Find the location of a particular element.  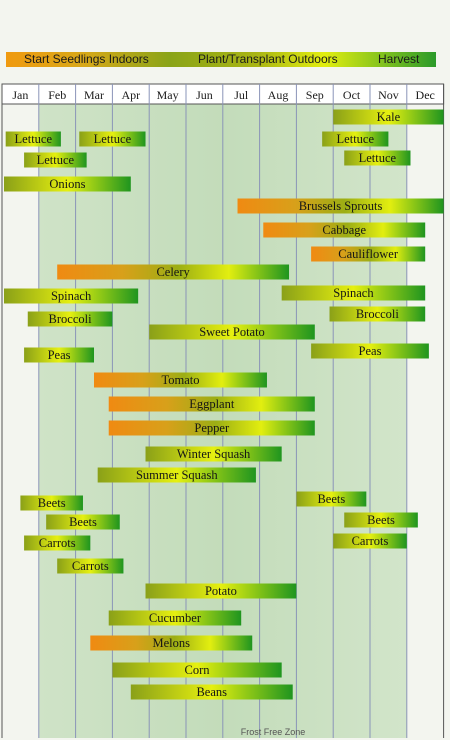

month-label: Jun is located at coordinates (204, 95).